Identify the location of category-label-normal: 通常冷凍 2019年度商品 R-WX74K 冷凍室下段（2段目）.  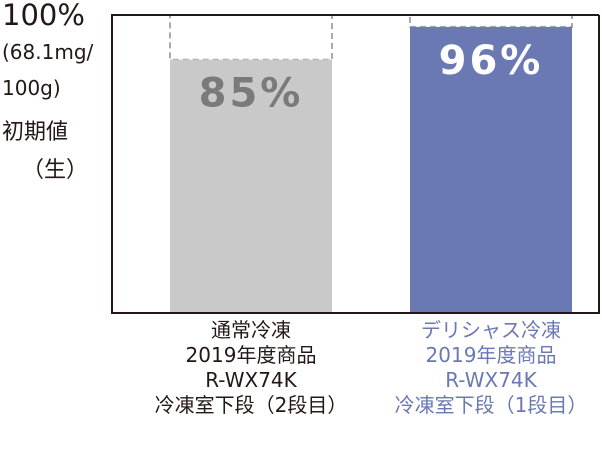
(251, 368).